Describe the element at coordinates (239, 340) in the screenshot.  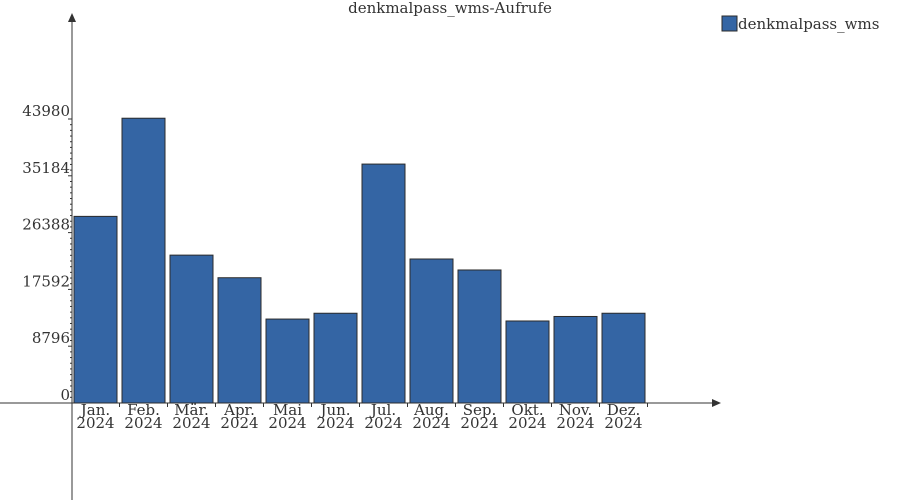
I see `bar-apr` at that location.